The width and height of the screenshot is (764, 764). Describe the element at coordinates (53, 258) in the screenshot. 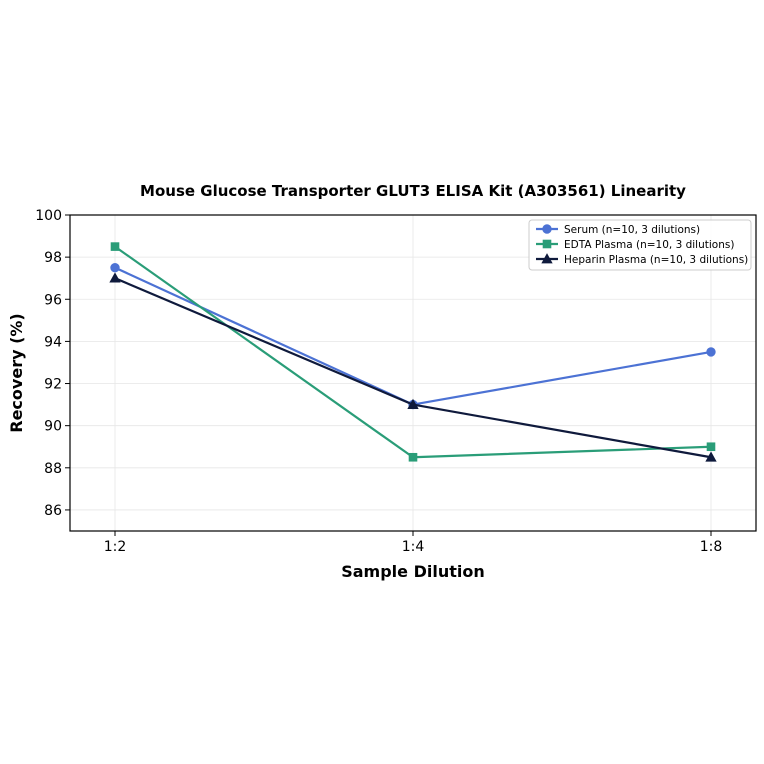

I see `y-tick-label: 98` at that location.